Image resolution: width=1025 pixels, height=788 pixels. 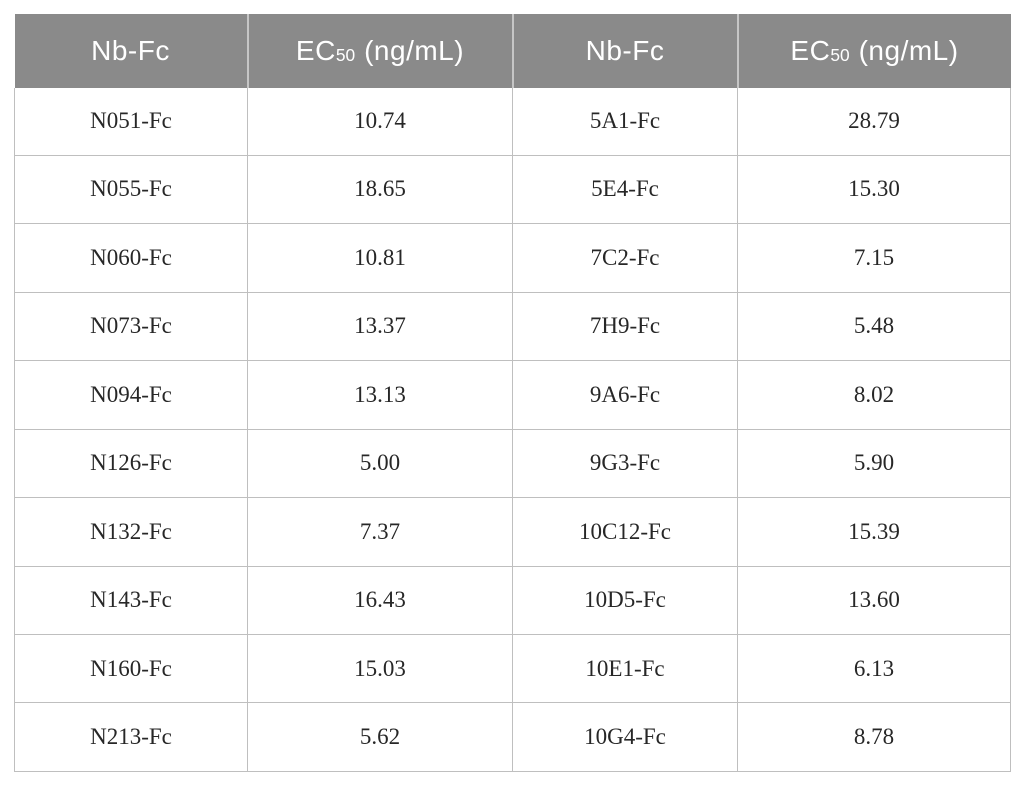 What do you see at coordinates (380, 600) in the screenshot?
I see `ec50-value-cell: 16.43` at bounding box center [380, 600].